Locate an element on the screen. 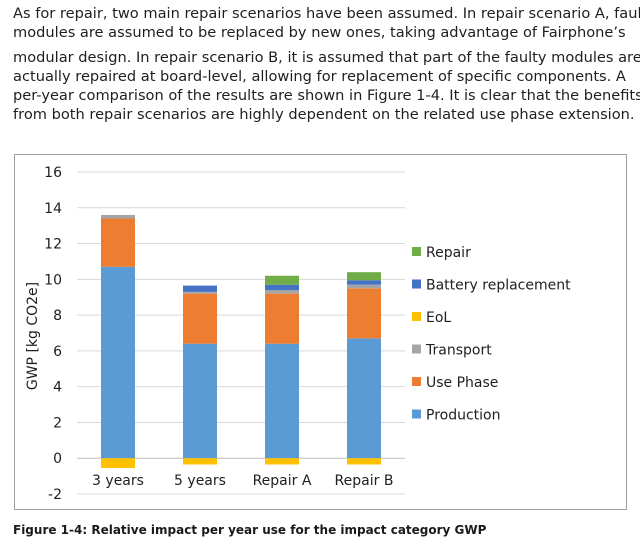 The height and width of the screenshot is (547, 640). y-tick-label: 4 is located at coordinates (57, 388).